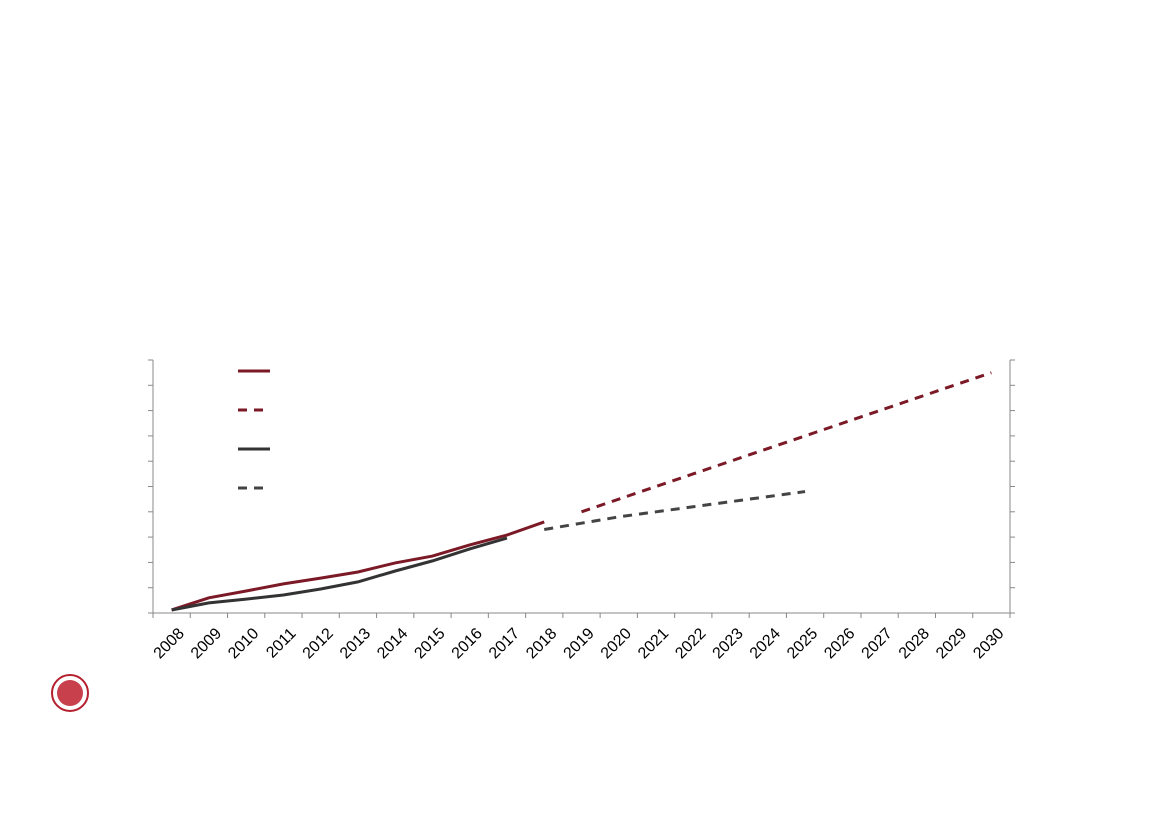  What do you see at coordinates (243, 643) in the screenshot?
I see `x-tick-label: 2010` at bounding box center [243, 643].